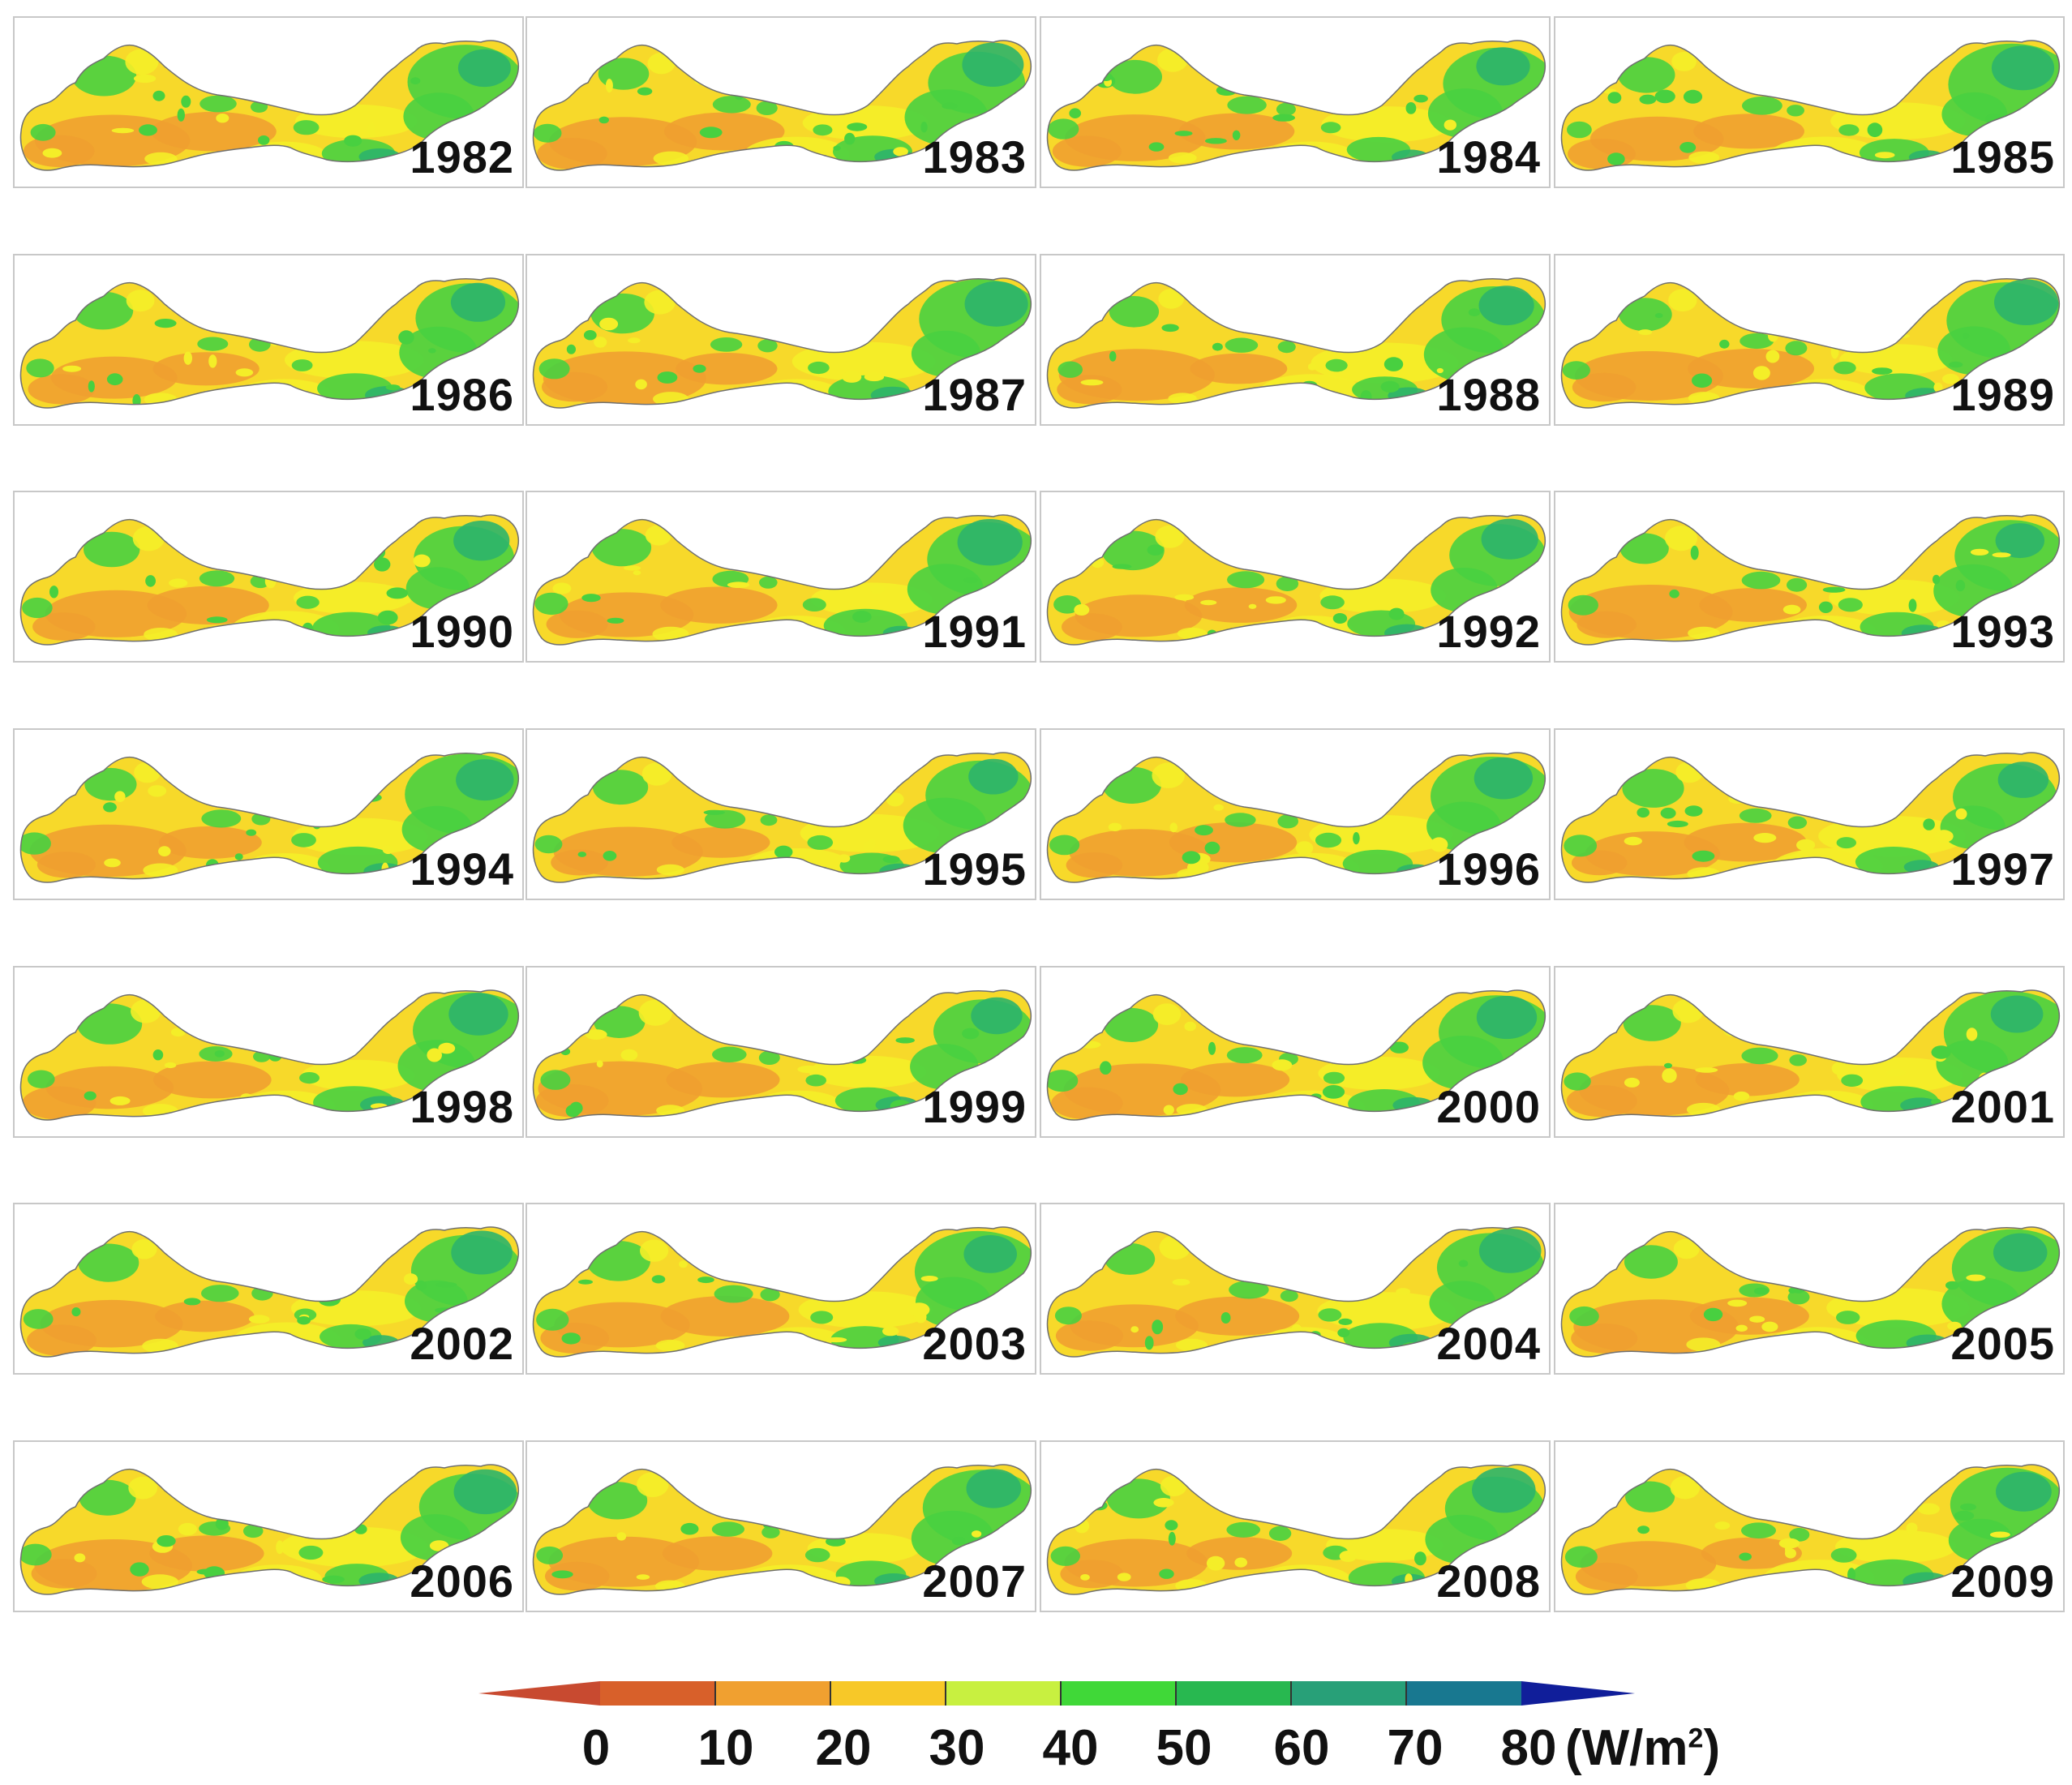  What do you see at coordinates (1809, 814) in the screenshot?
I see `map-panel: 1997` at bounding box center [1809, 814].